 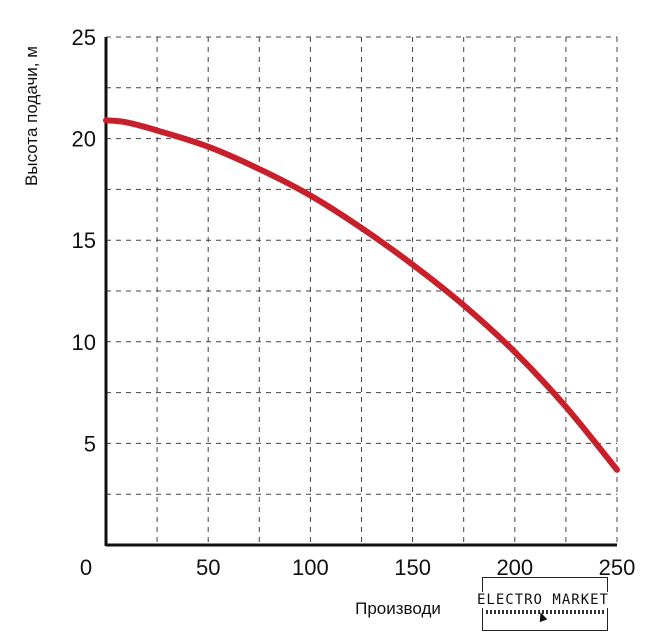 What do you see at coordinates (398, 608) in the screenshot?
I see `x-axis-label: Производи` at bounding box center [398, 608].